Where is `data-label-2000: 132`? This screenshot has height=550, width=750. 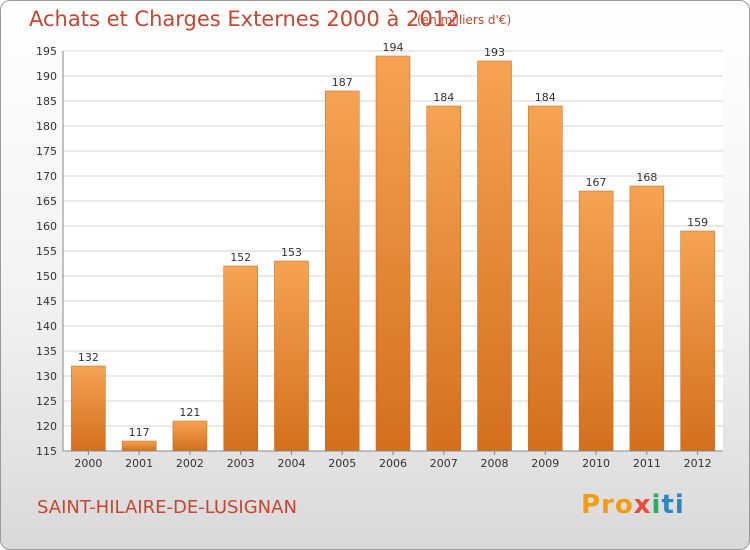 data-label-2000: 132 is located at coordinates (88, 357).